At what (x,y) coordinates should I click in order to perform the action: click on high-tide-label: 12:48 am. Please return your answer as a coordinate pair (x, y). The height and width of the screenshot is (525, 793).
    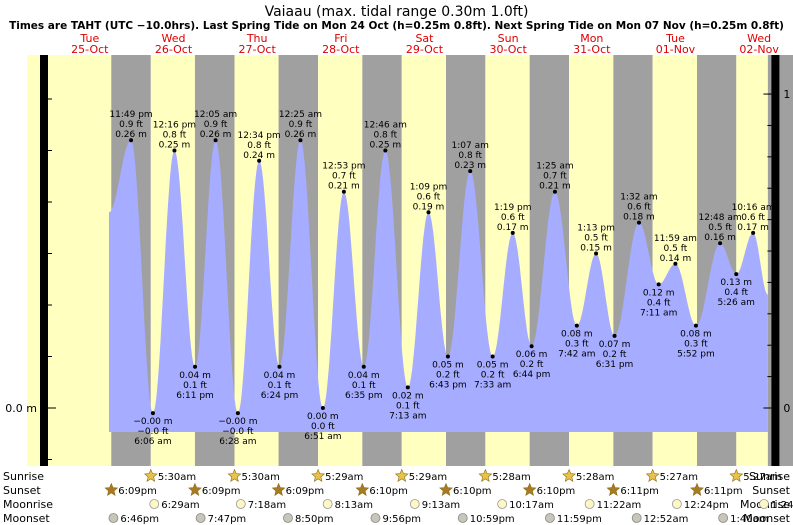
    Looking at the image, I should click on (720, 218).